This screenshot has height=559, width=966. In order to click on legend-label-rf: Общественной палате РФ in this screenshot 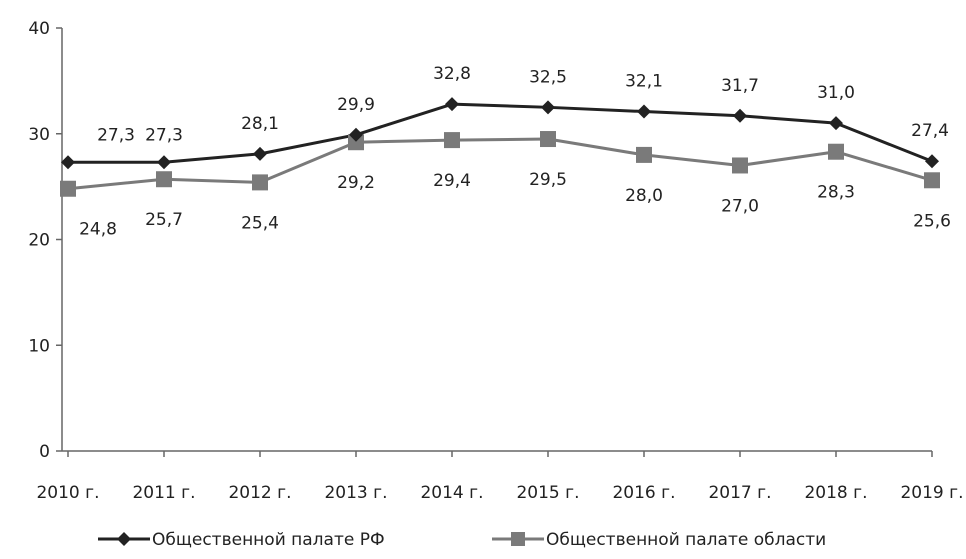, I will do `click(268, 540)`.